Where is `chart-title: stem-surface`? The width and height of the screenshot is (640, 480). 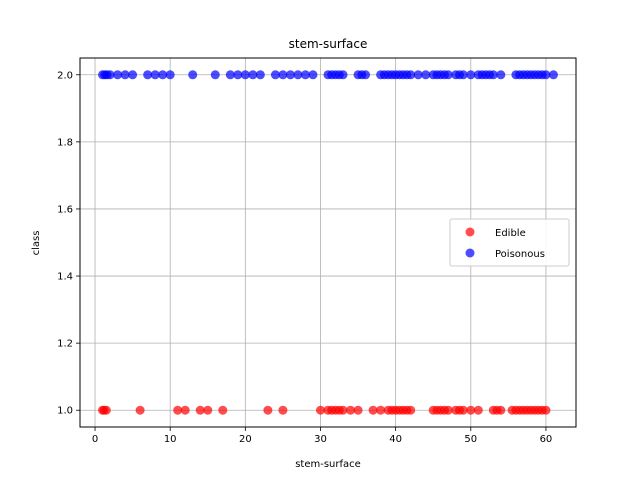 chart-title: stem-surface is located at coordinates (328, 44).